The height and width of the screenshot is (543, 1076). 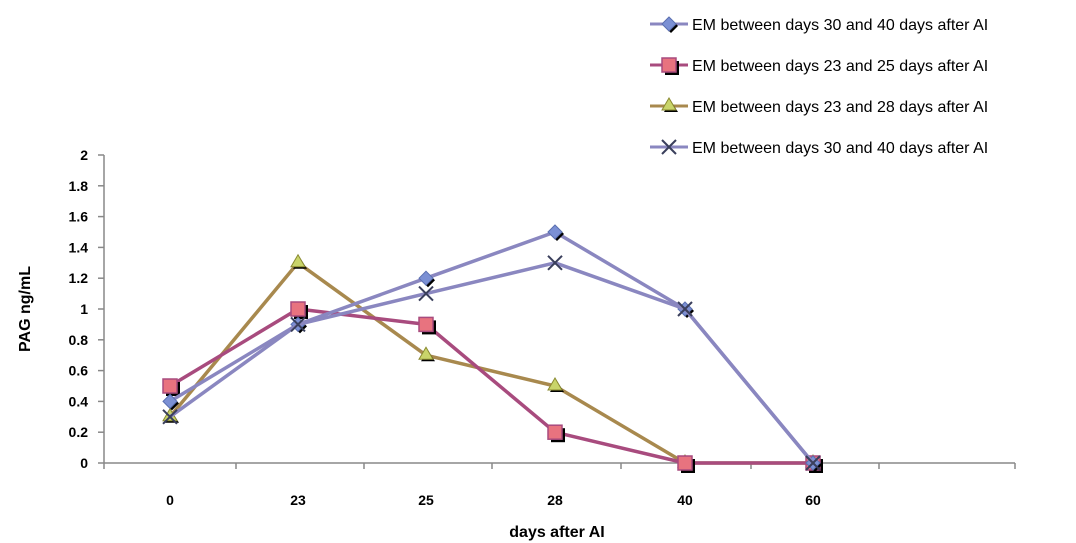 What do you see at coordinates (559, 485) in the screenshot?
I see `x-axis-ticks: 0 23 25 28 40 60` at bounding box center [559, 485].